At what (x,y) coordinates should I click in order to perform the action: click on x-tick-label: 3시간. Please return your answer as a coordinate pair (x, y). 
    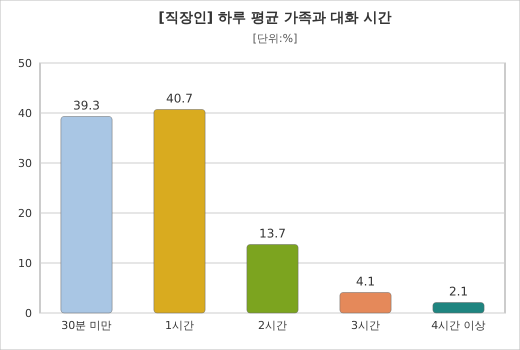
    Looking at the image, I should click on (365, 325).